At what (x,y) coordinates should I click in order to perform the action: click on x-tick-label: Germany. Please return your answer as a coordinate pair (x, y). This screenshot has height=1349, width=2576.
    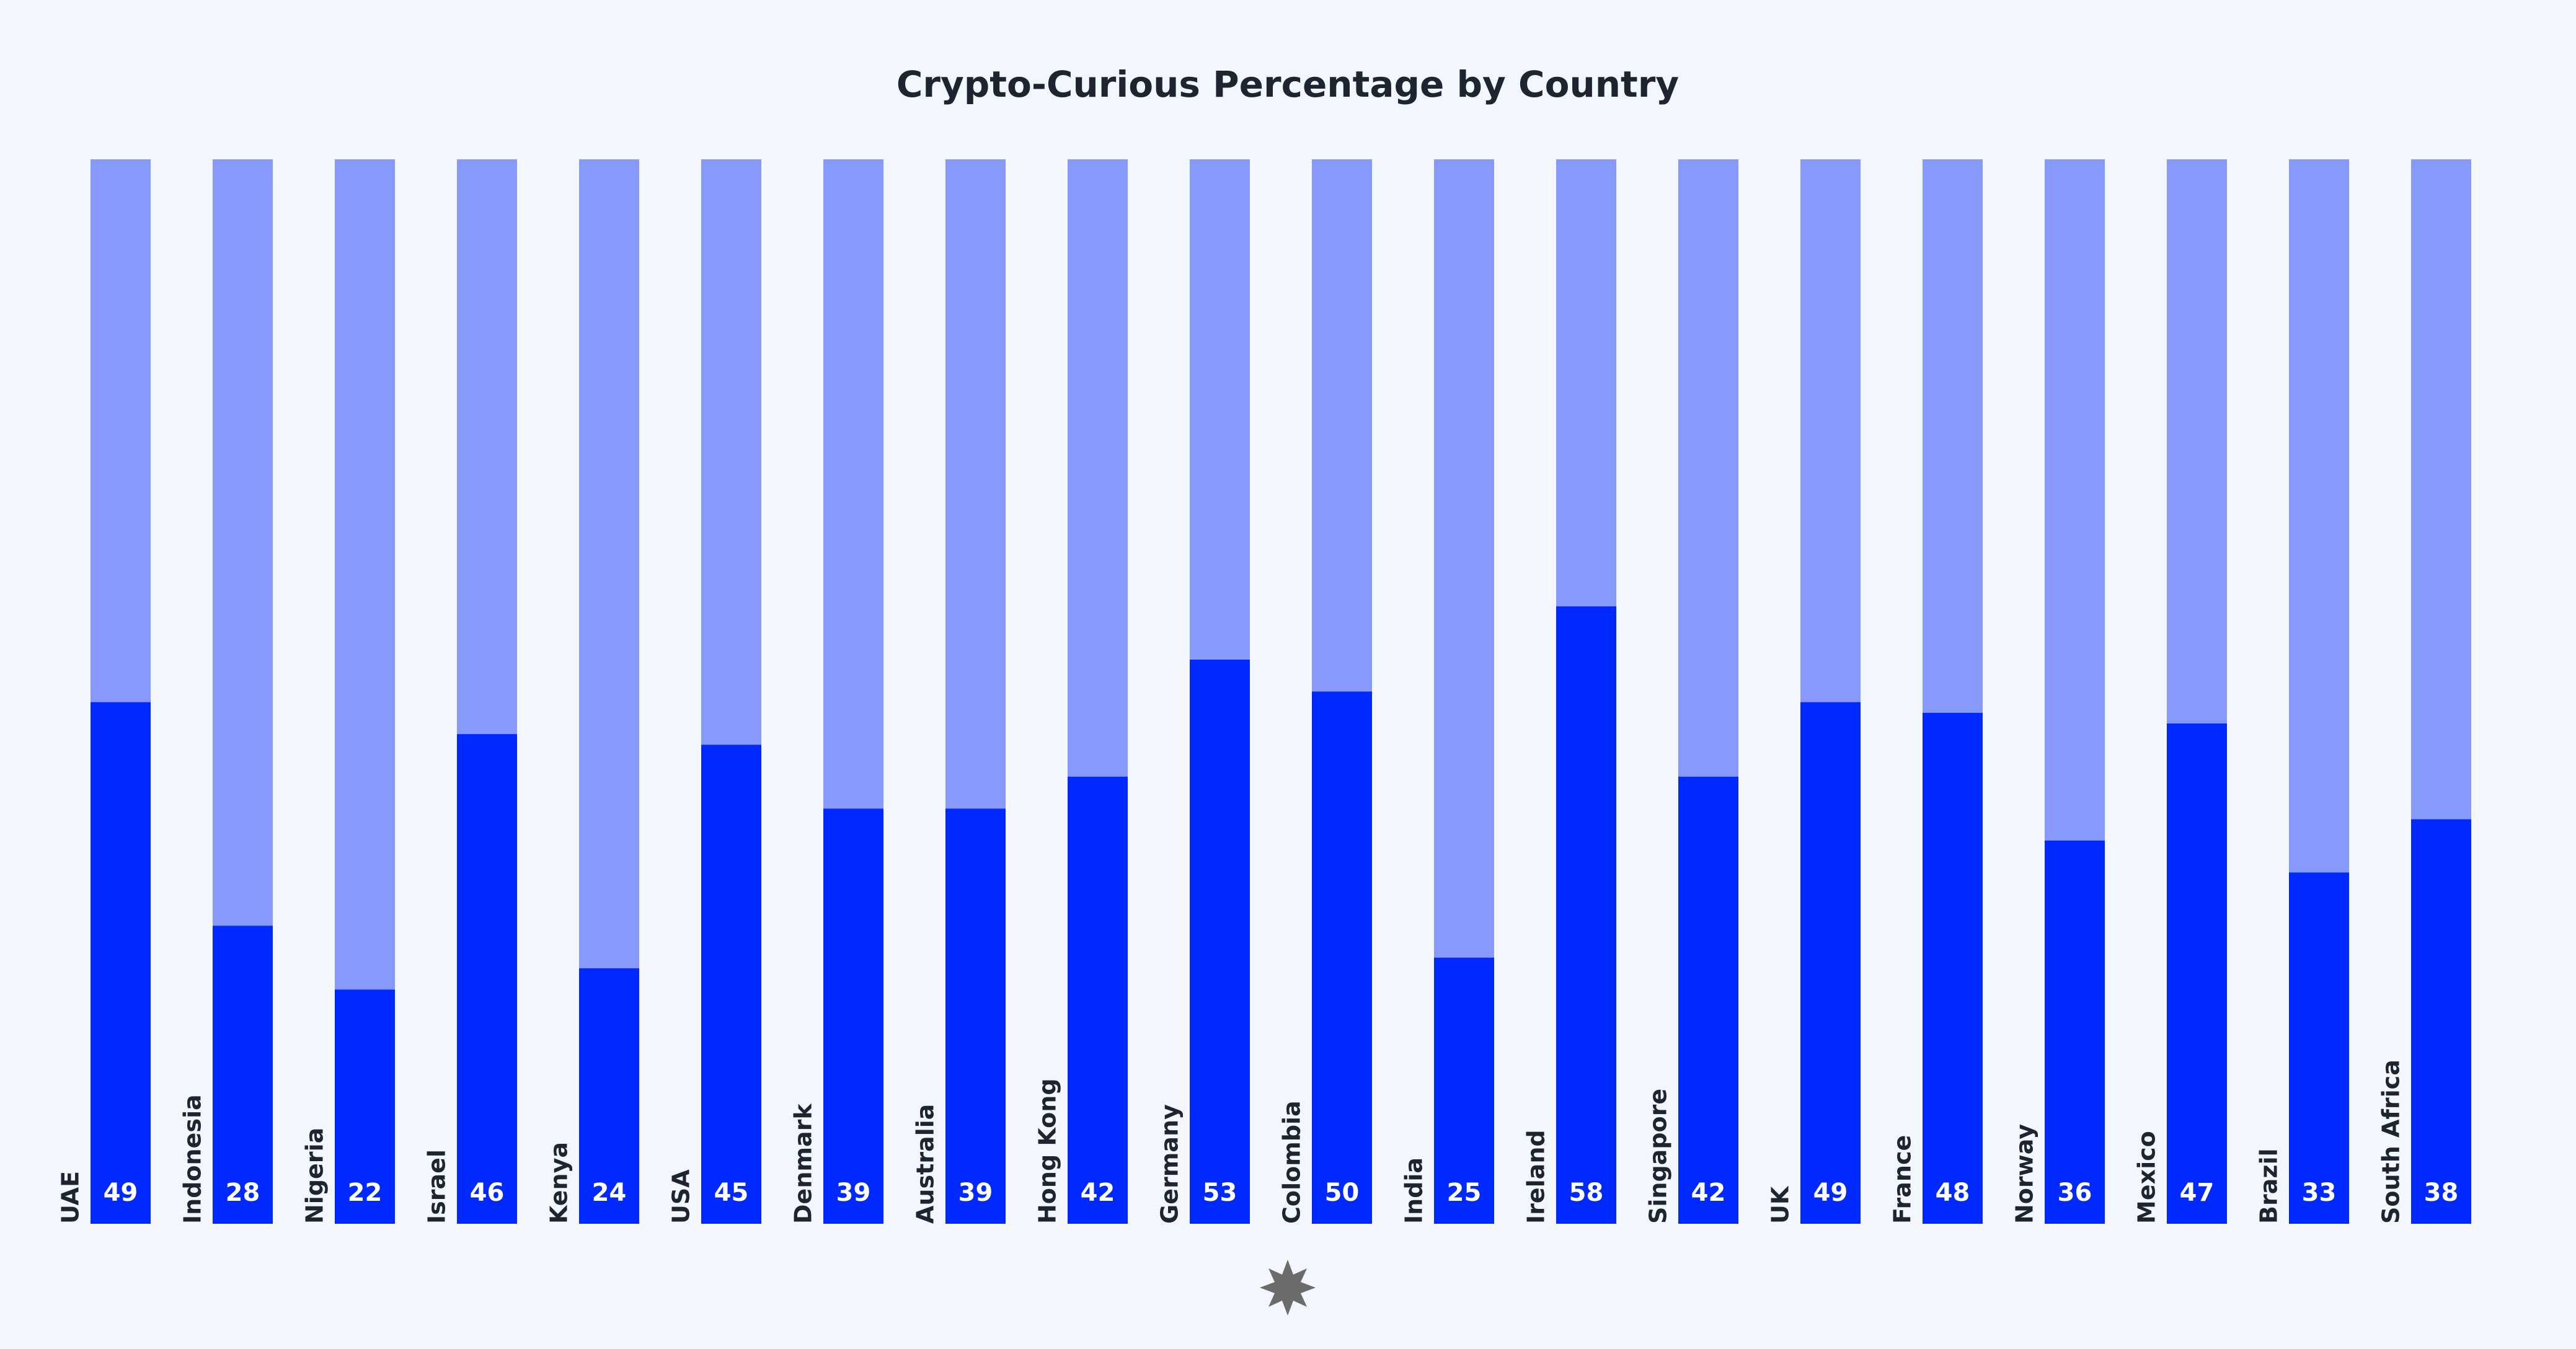
    Looking at the image, I should click on (1170, 1164).